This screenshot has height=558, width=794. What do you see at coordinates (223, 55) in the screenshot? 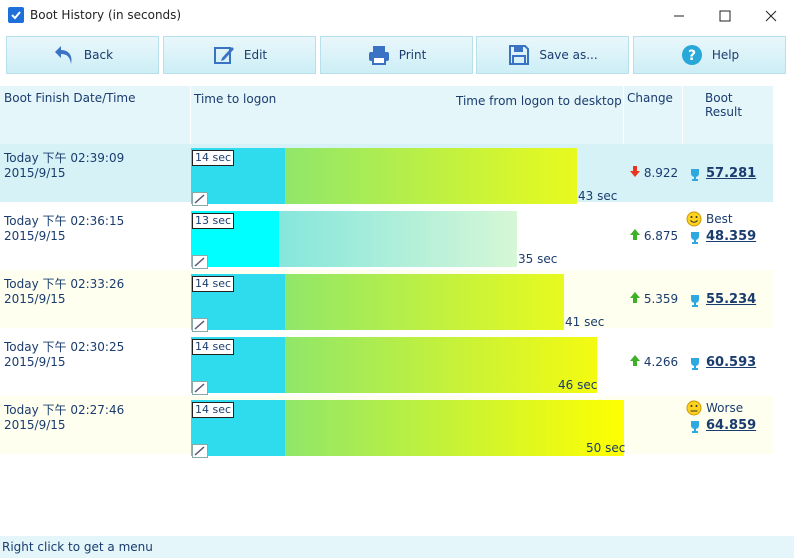
I see `edit-icon` at bounding box center [223, 55].